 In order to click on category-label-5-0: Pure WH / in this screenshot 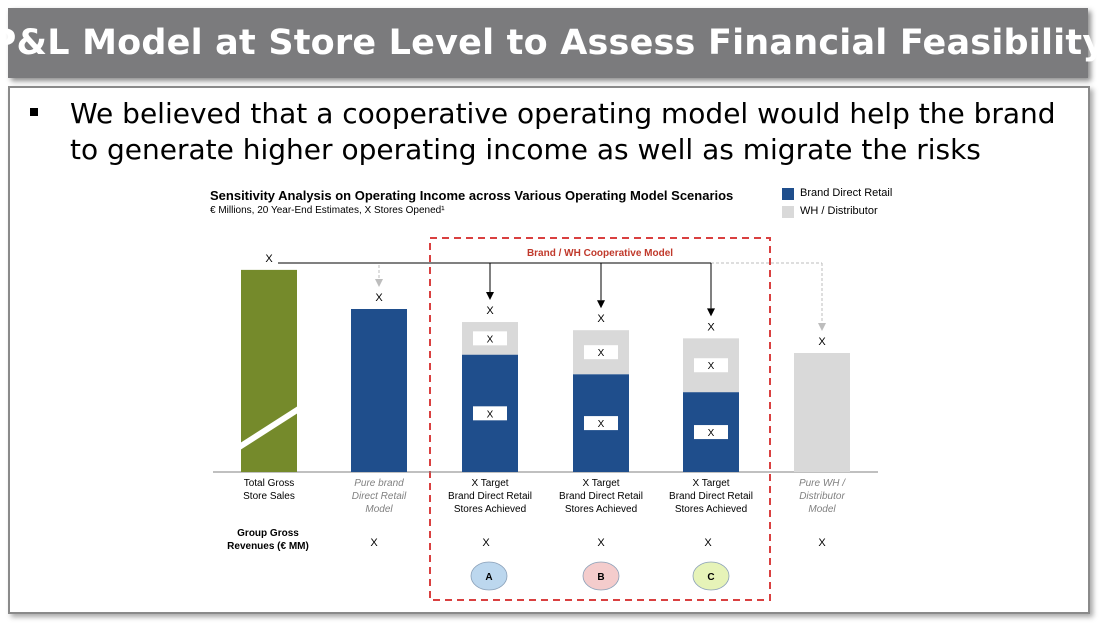, I will do `click(822, 483)`.